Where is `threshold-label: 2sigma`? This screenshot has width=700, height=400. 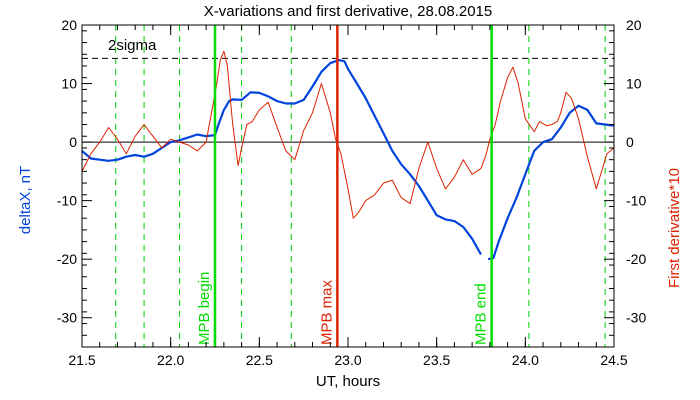 threshold-label: 2sigma is located at coordinates (132, 45).